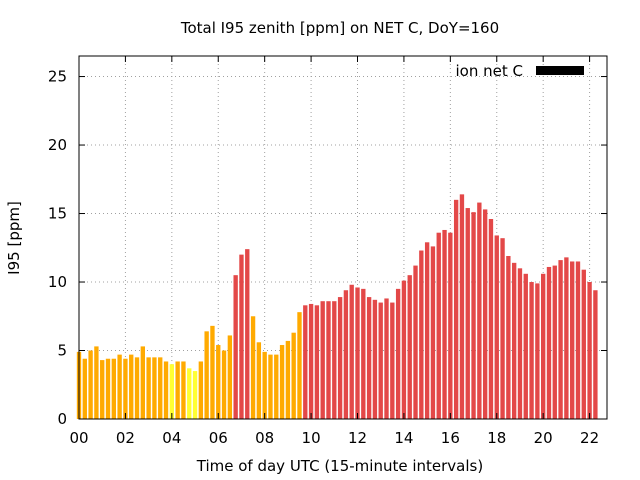 The width and height of the screenshot is (640, 480). Describe the element at coordinates (62, 351) in the screenshot. I see `y-tick-label: 5` at that location.